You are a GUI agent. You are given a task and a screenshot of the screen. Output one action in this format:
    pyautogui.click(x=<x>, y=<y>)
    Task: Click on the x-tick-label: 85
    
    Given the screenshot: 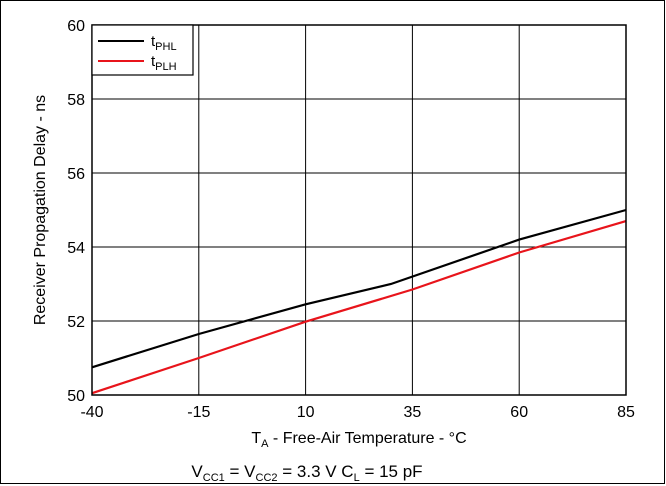 What is the action you would take?
    pyautogui.click(x=626, y=412)
    